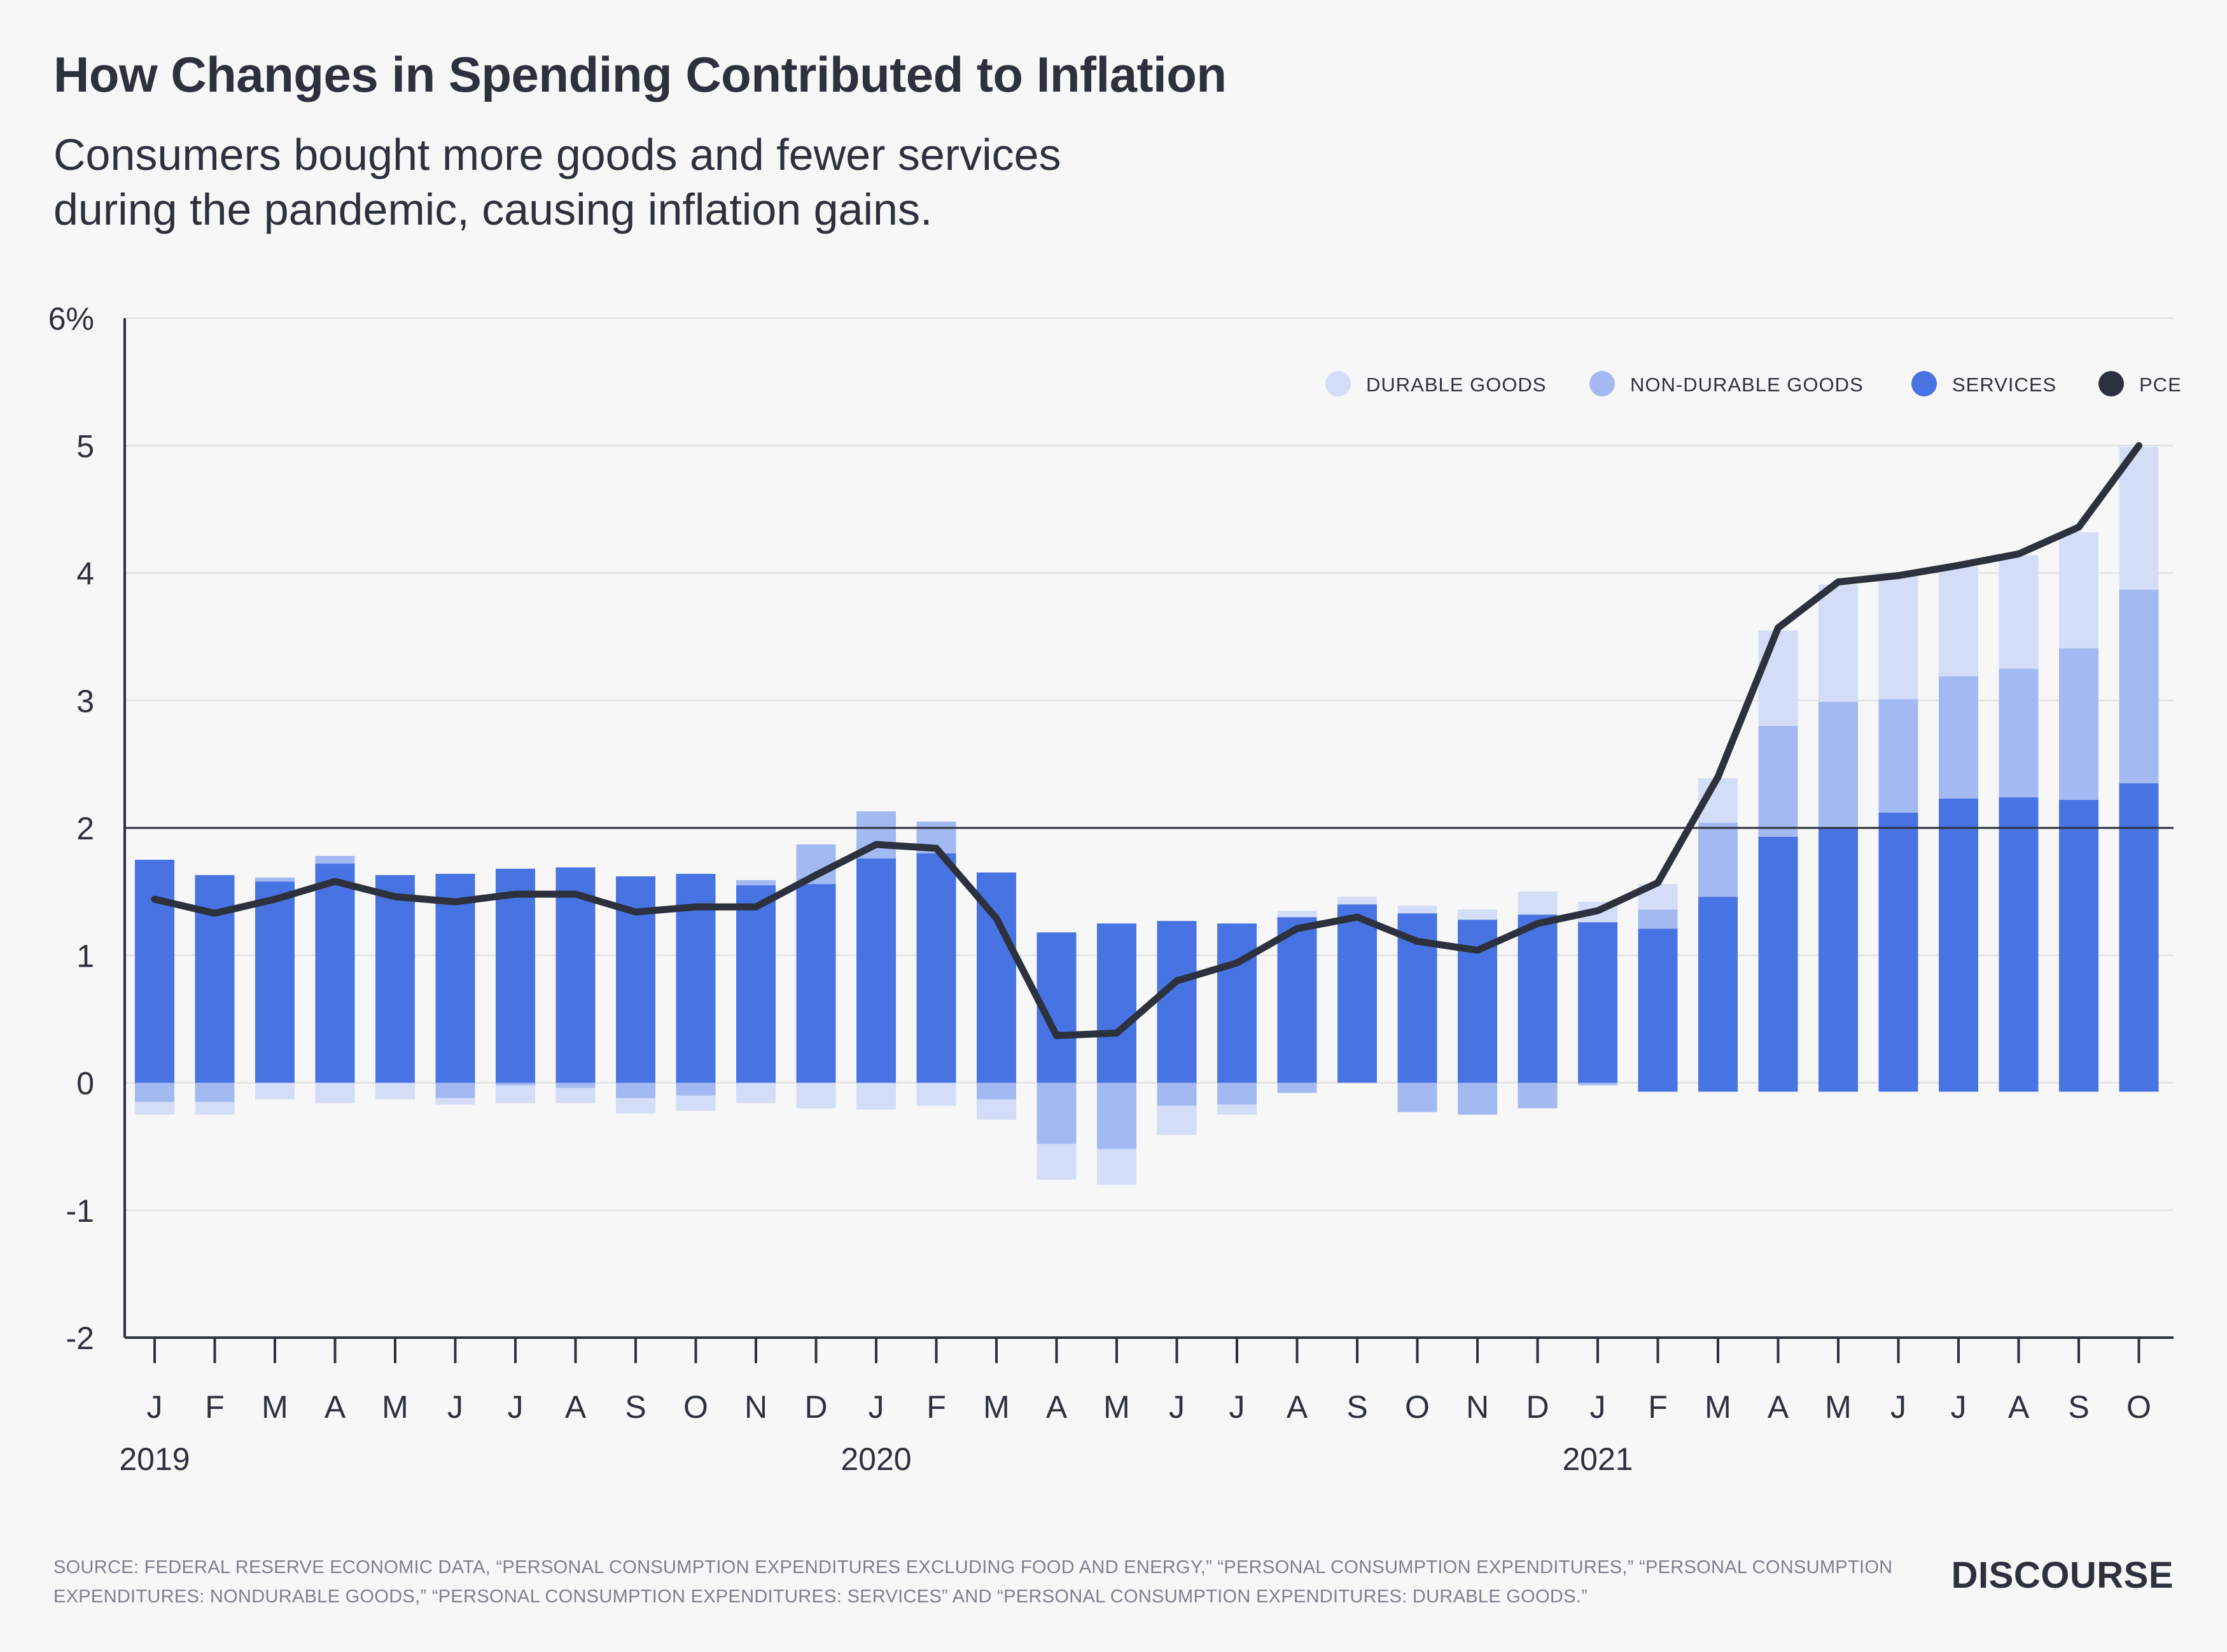  What do you see at coordinates (80, 1338) in the screenshot?
I see `y-tick-label: -2` at bounding box center [80, 1338].